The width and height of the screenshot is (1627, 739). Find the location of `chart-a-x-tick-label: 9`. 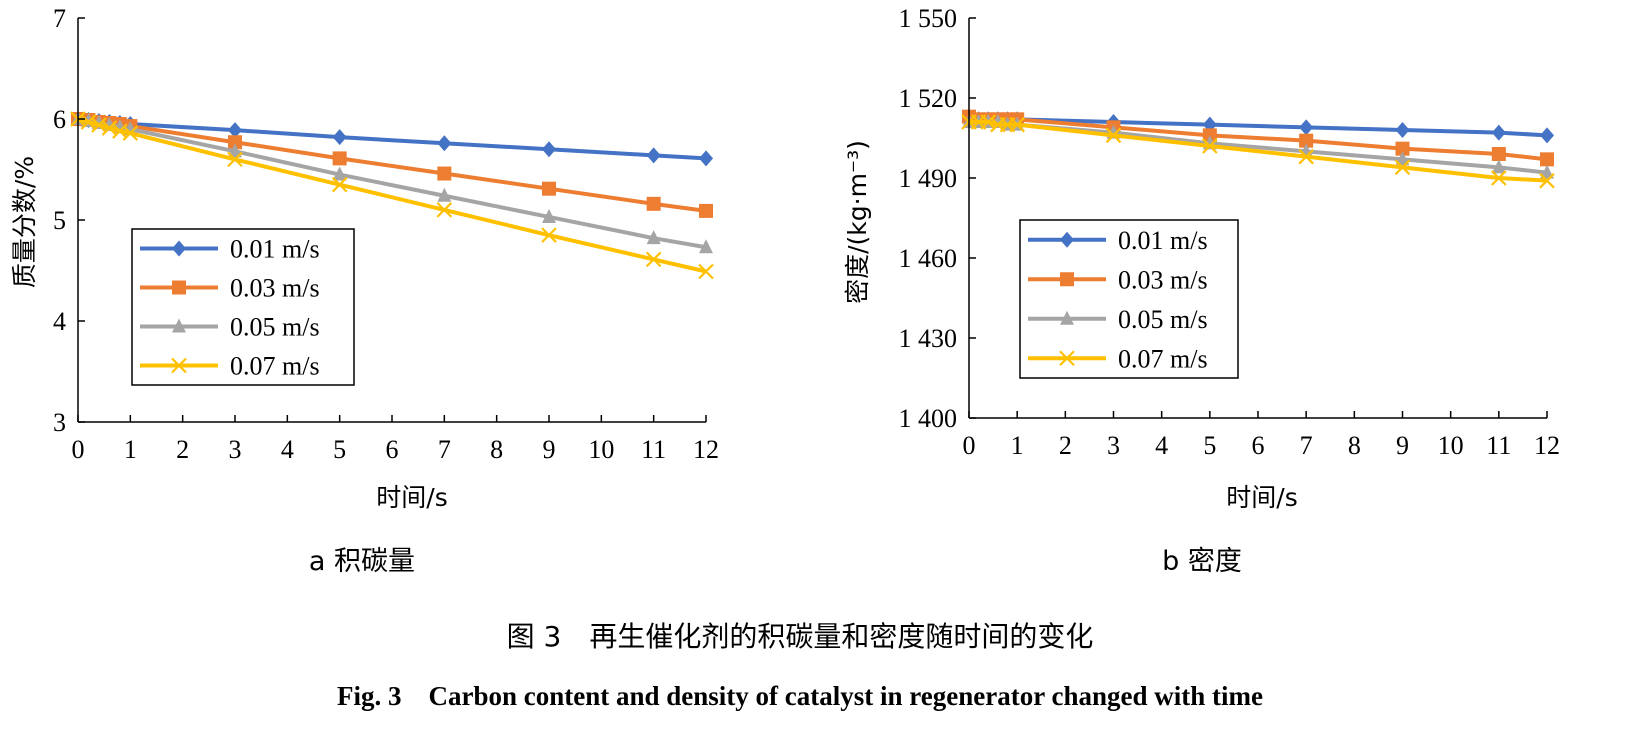

chart-a-x-tick-label: 9 is located at coordinates (549, 449).